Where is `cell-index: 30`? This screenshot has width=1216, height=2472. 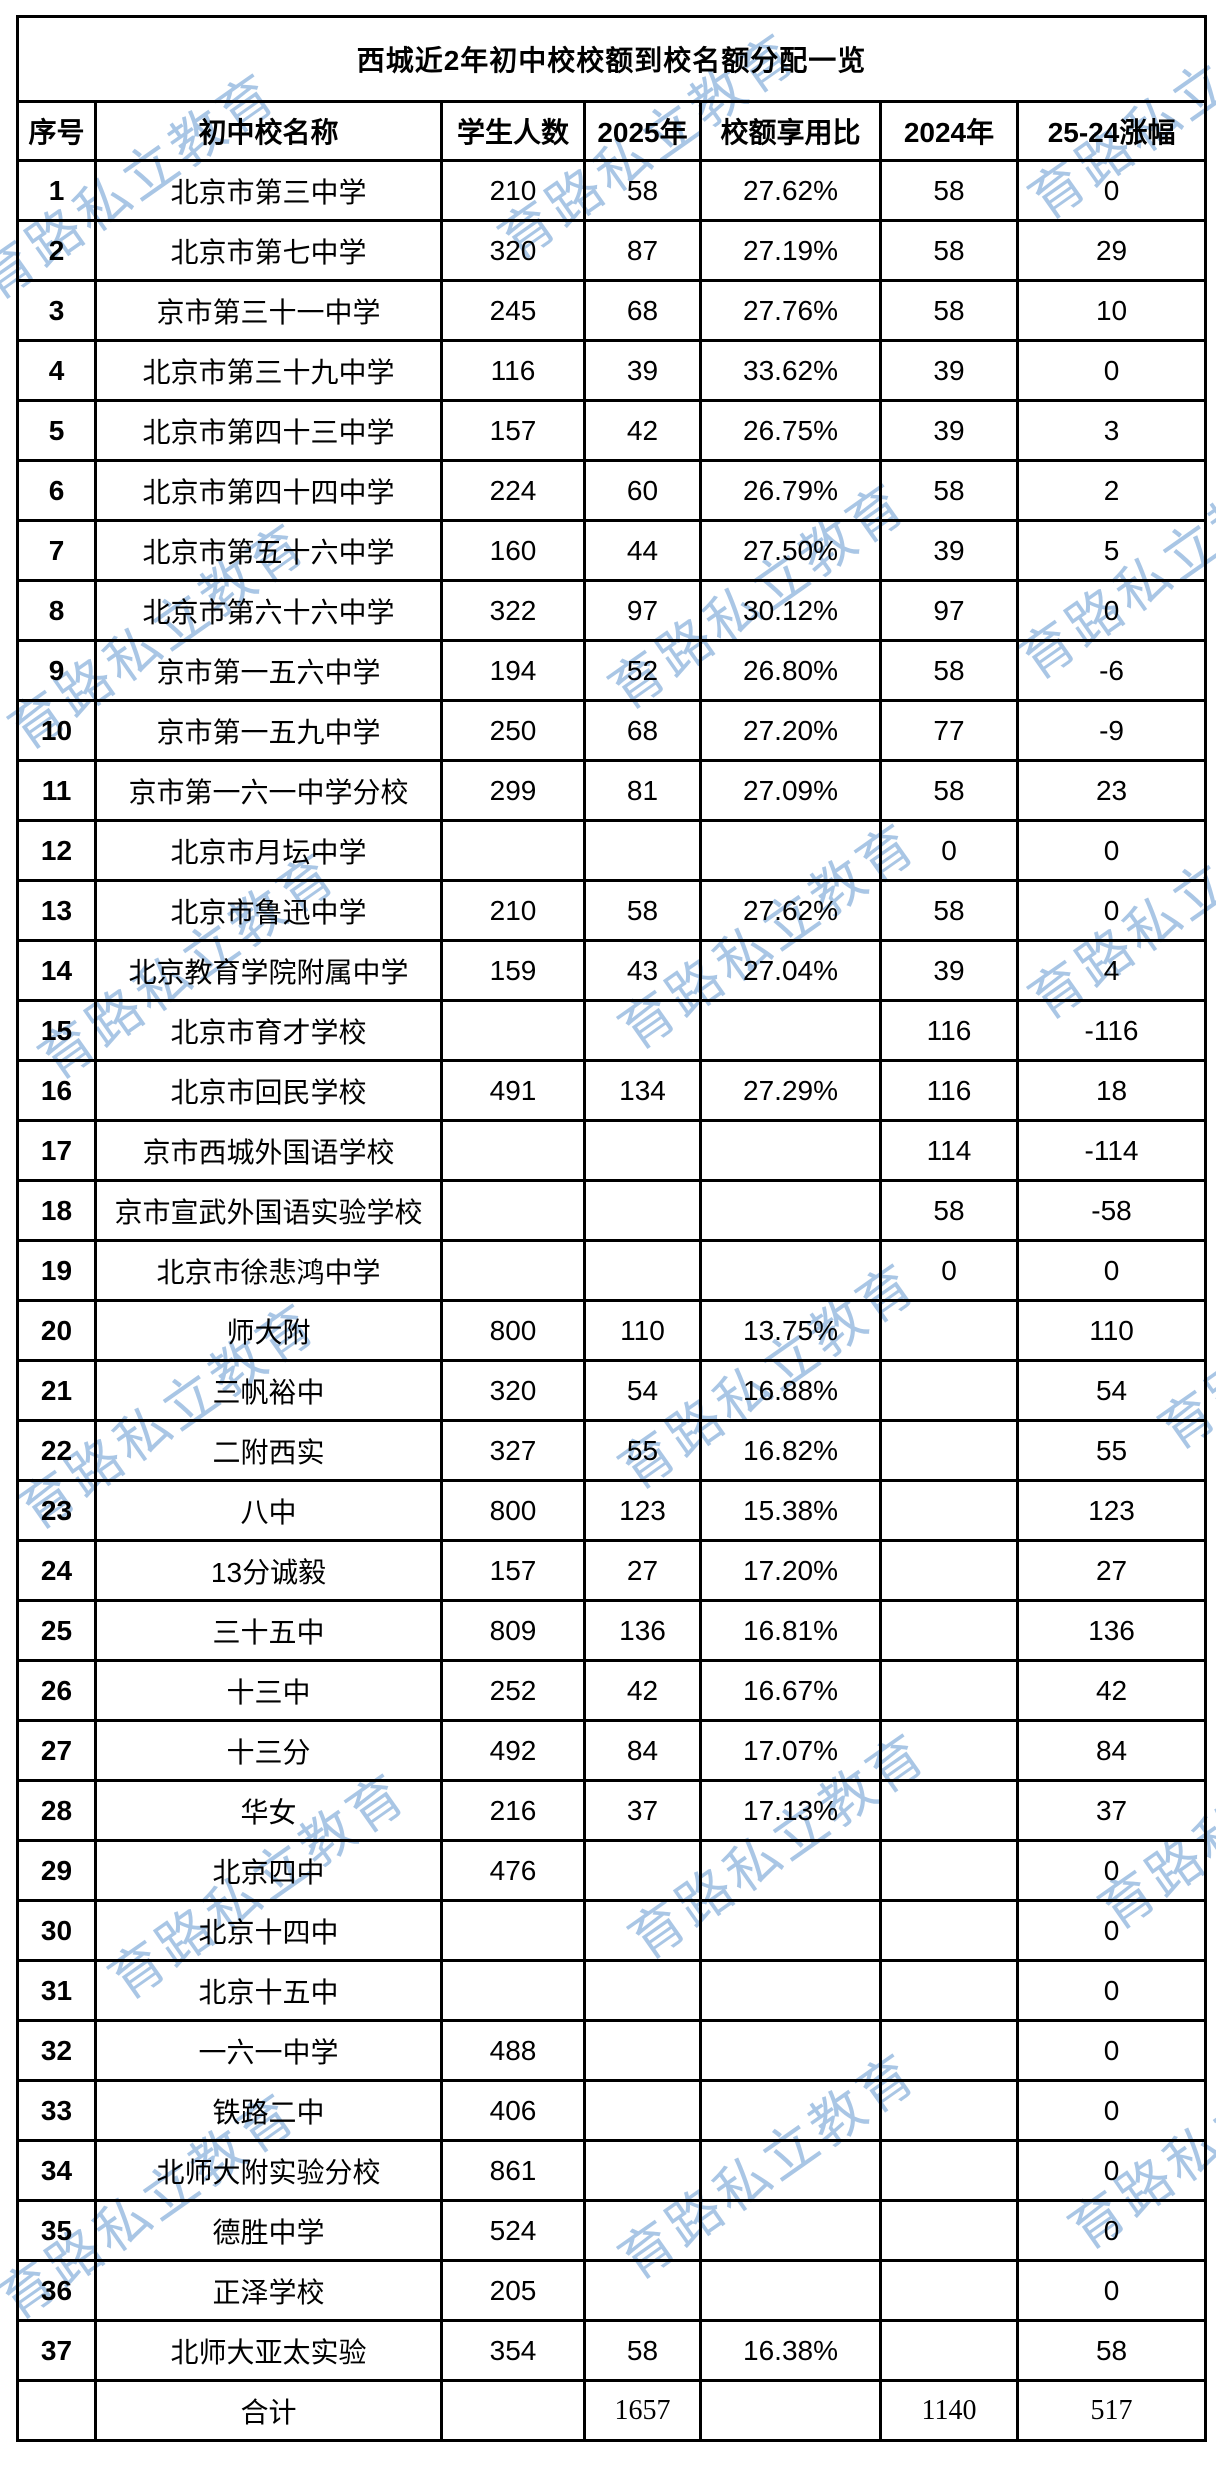
cell-index: 30 is located at coordinates (56, 1930).